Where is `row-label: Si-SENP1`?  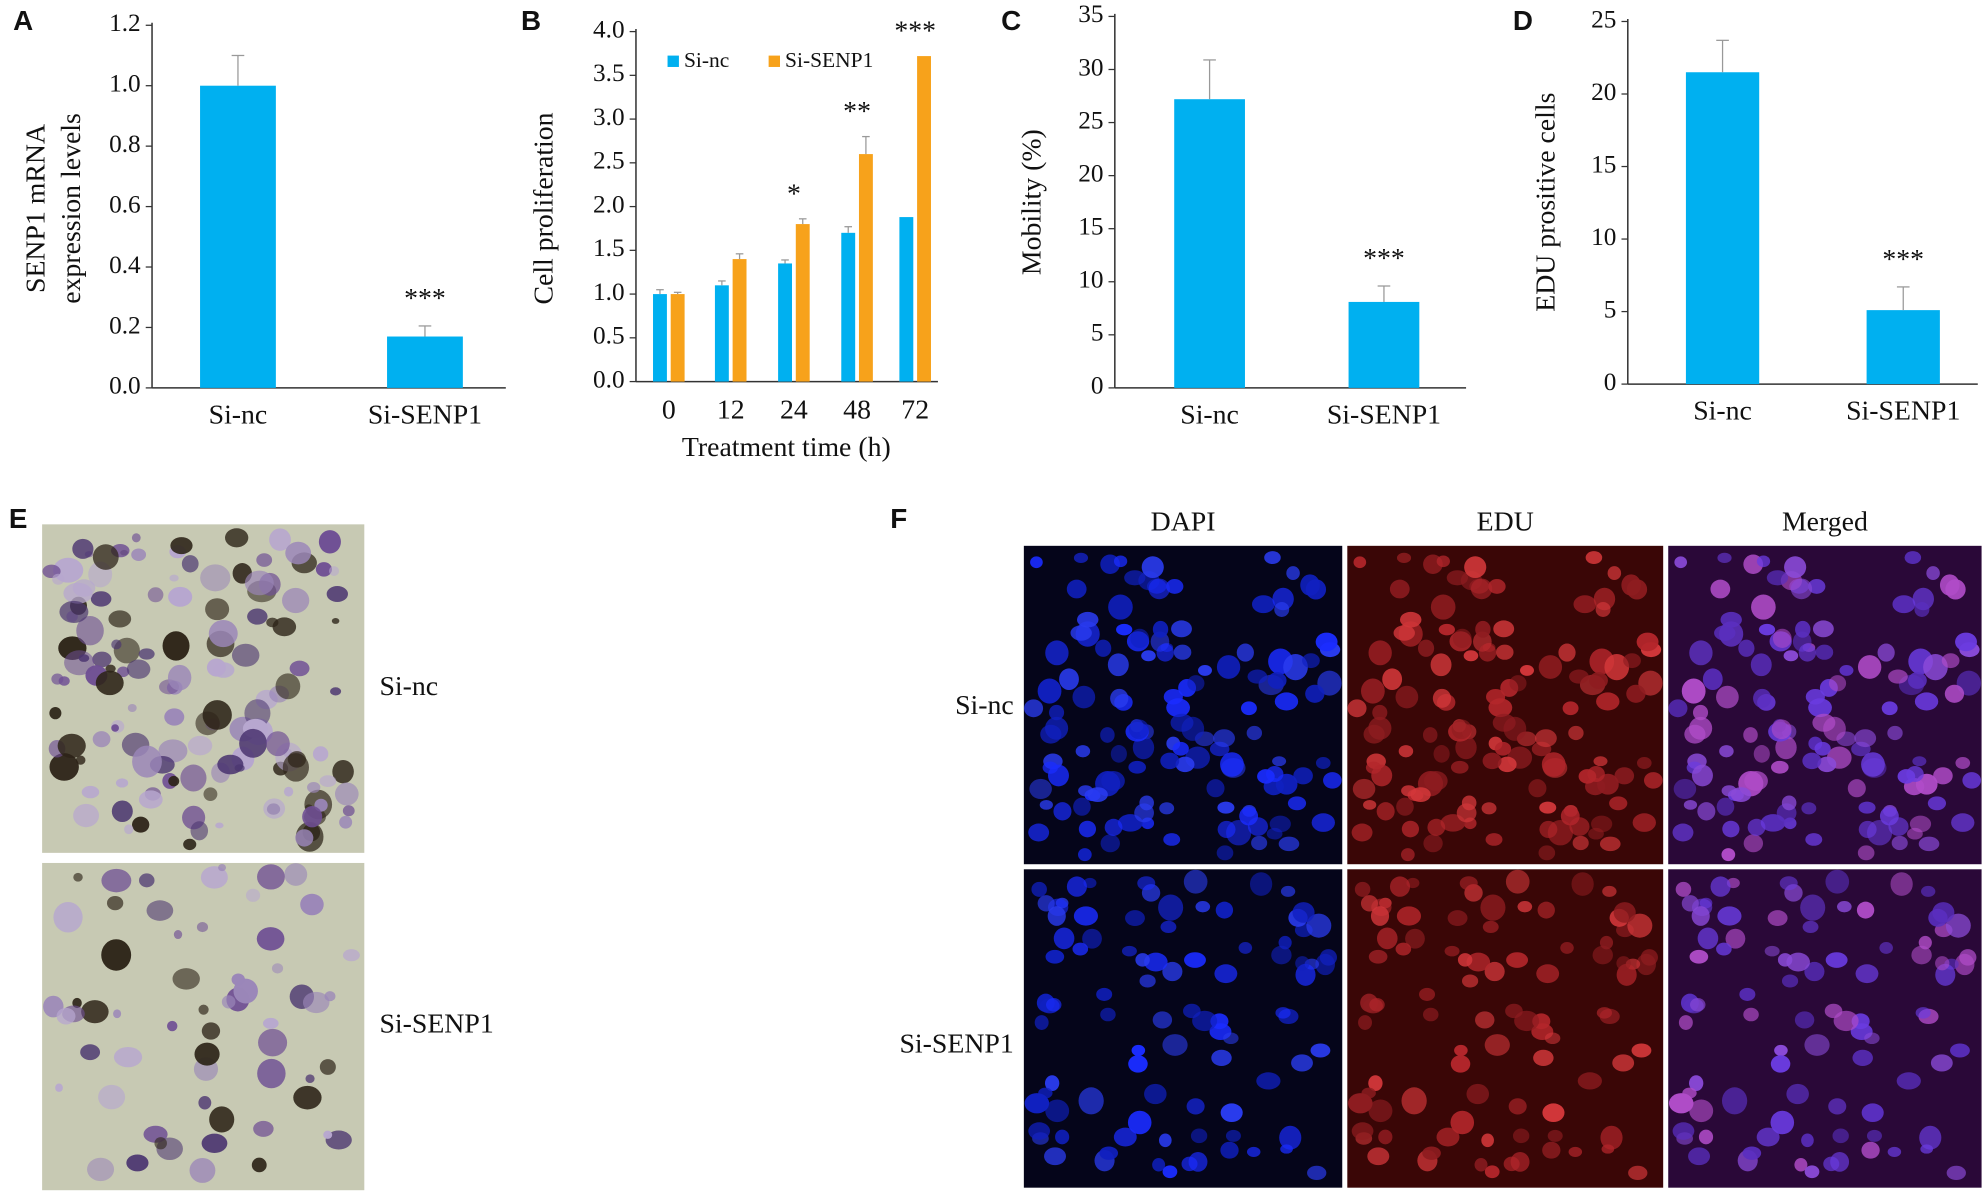 row-label: Si-SENP1 is located at coordinates (436, 1023).